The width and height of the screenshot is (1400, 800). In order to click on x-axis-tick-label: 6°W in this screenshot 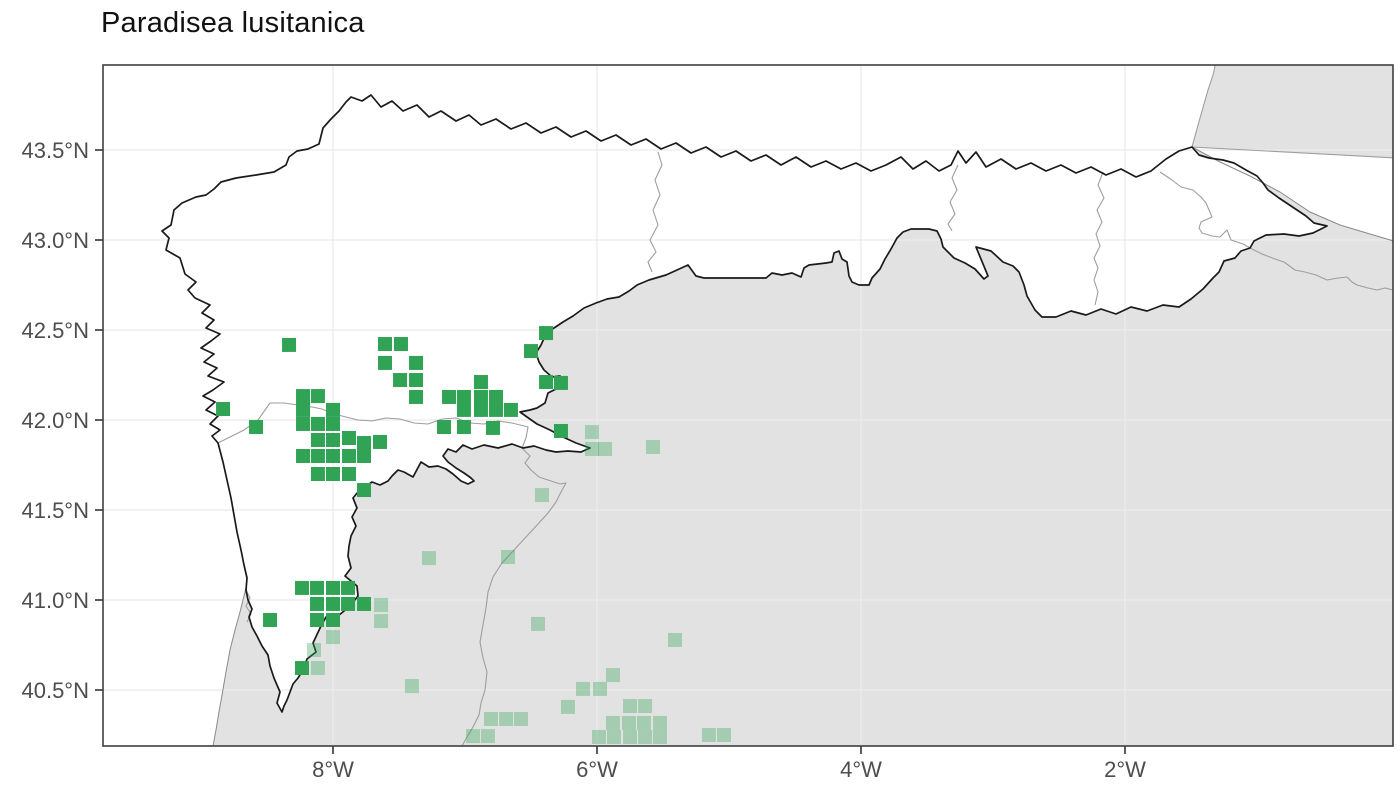, I will do `click(597, 769)`.